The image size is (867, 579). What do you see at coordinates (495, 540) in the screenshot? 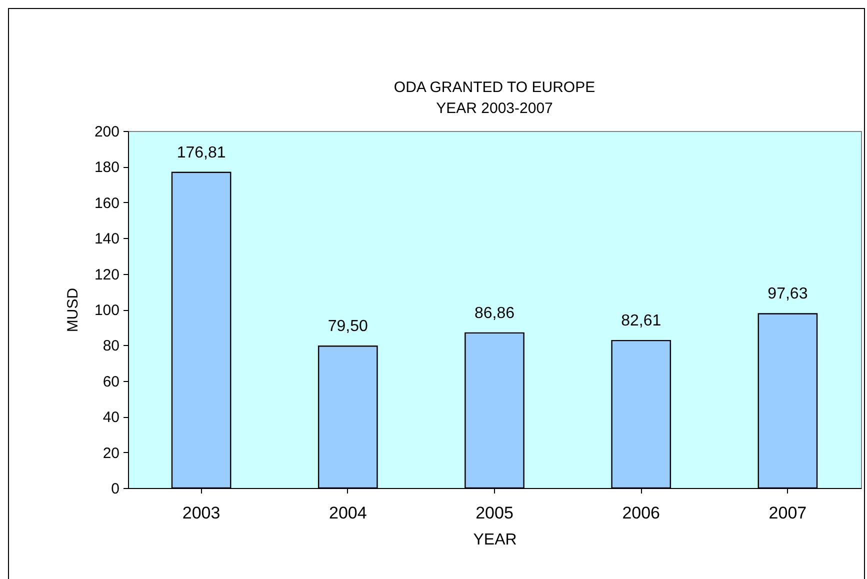
I see `x-axis-title: YEAR` at bounding box center [495, 540].